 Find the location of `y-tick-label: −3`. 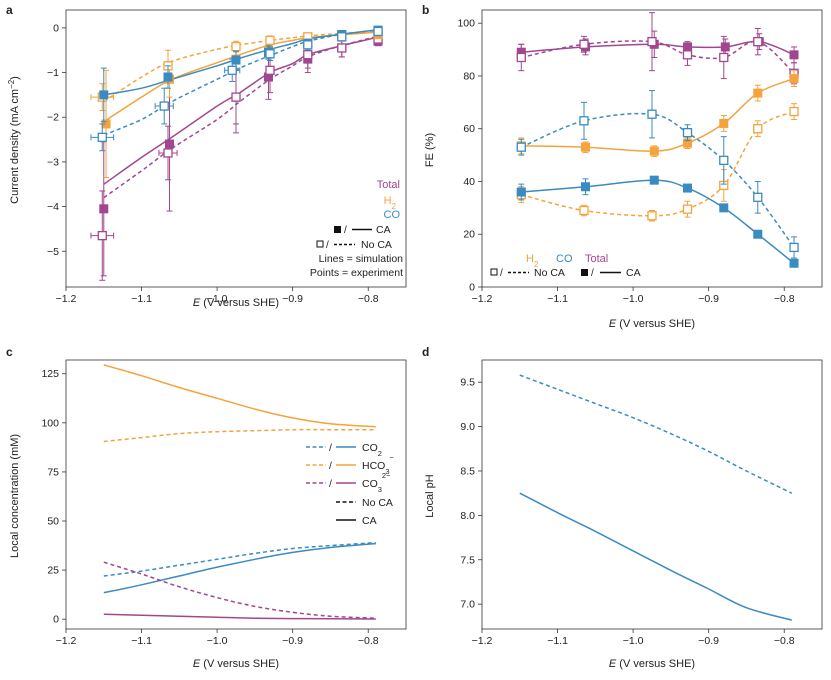

y-tick-label: −3 is located at coordinates (53, 162).